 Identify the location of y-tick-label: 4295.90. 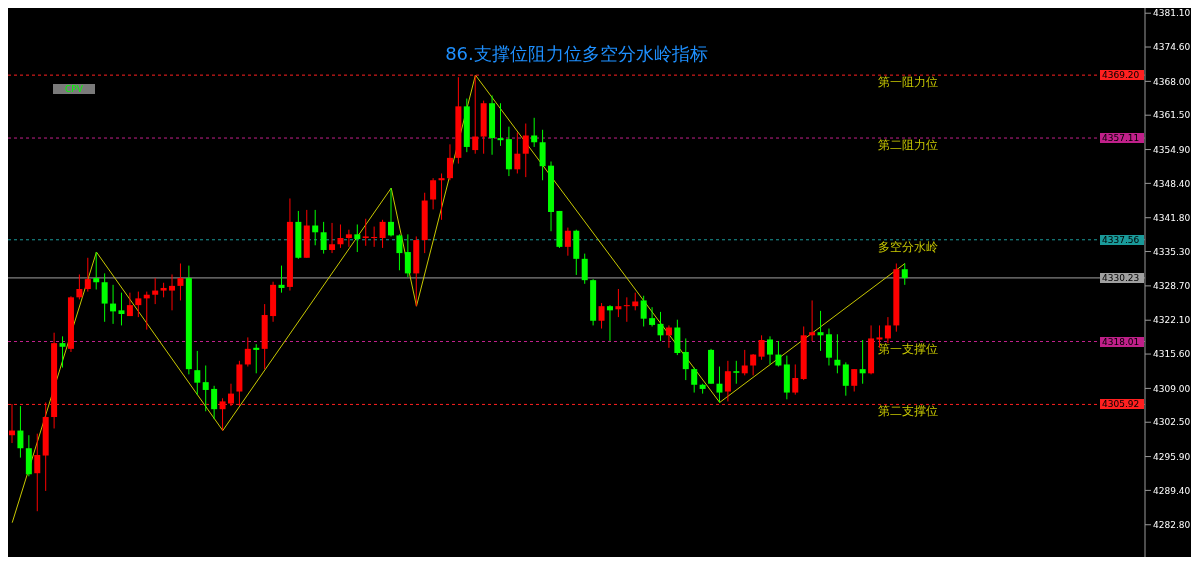
(1172, 456).